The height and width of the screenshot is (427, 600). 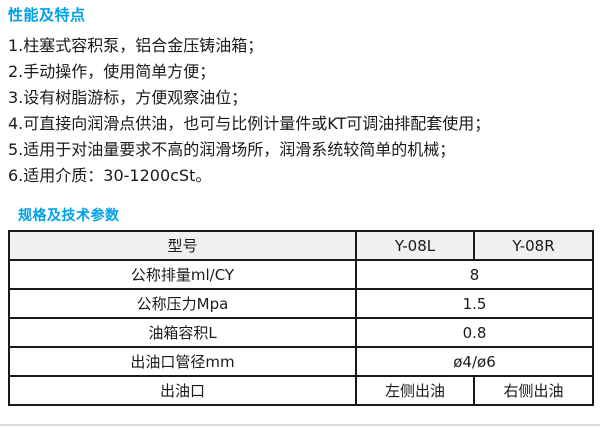 I want to click on feature-item-4: 4.可直接向润滑点供油，也可与比例计量件或KT可调油排配套使用；, so click(x=249, y=123).